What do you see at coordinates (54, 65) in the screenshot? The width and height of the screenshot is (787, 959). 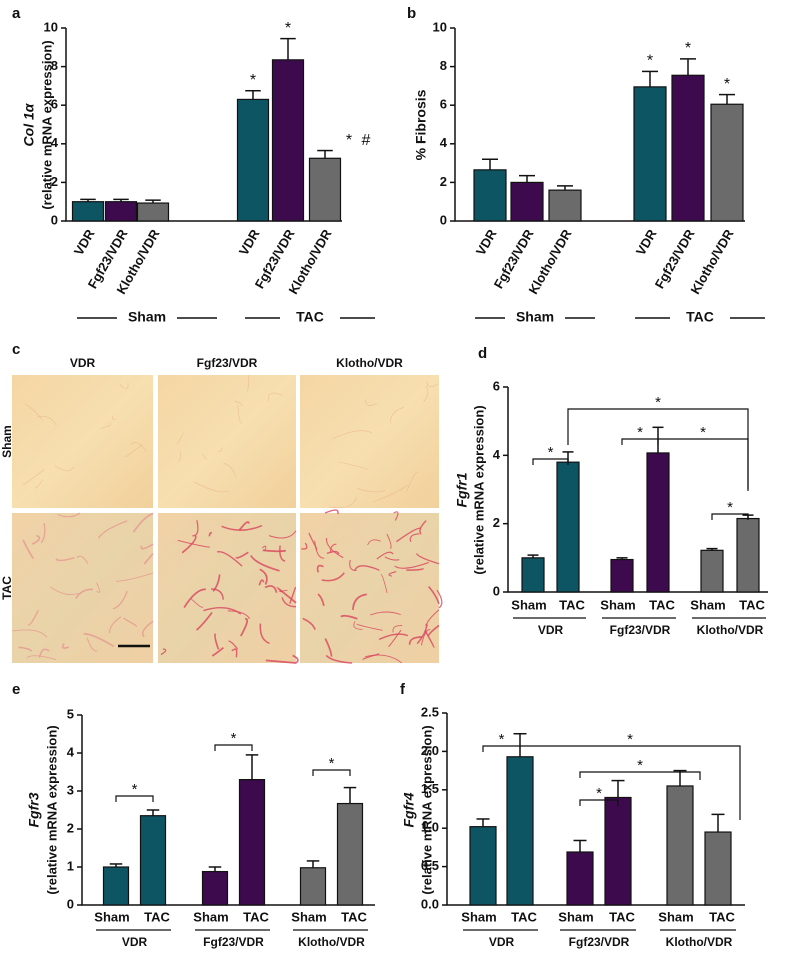 I see `y-tick-label: 8` at bounding box center [54, 65].